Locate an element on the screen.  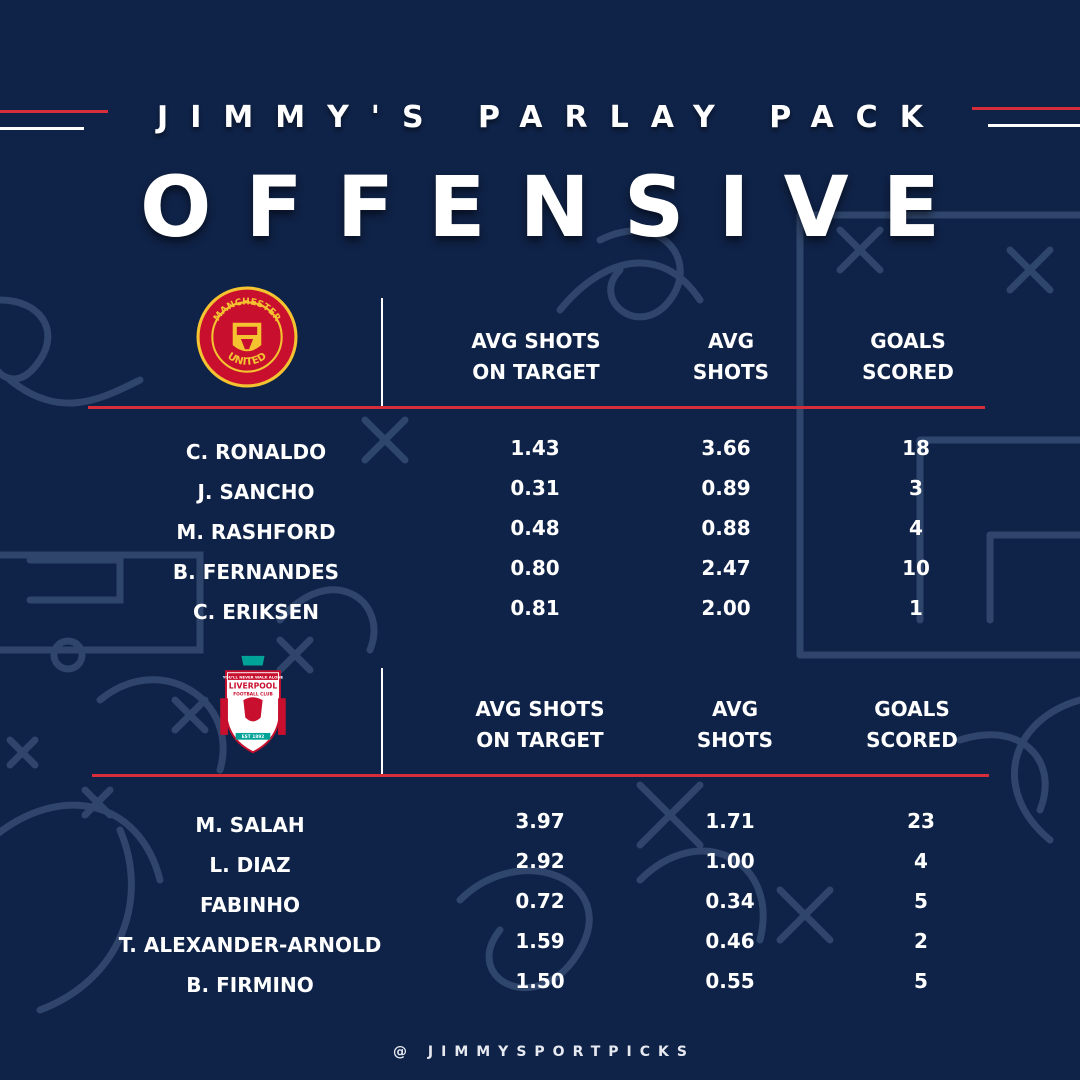
stat-avg-shots: 0.46 is located at coordinates (730, 941).